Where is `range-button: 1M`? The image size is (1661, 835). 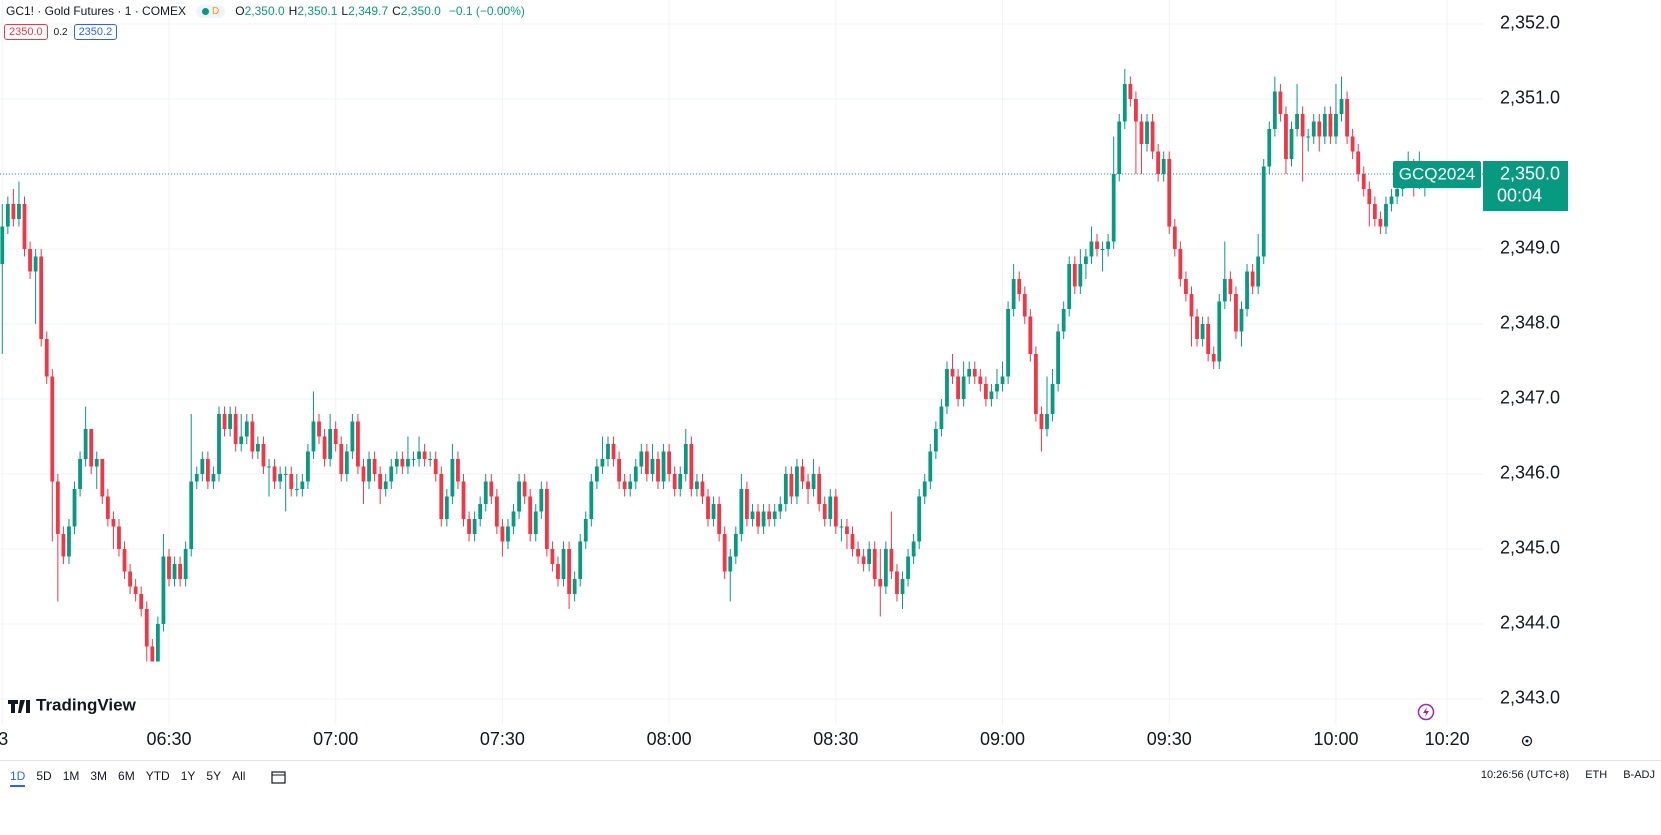
range-button: 1M is located at coordinates (71, 776).